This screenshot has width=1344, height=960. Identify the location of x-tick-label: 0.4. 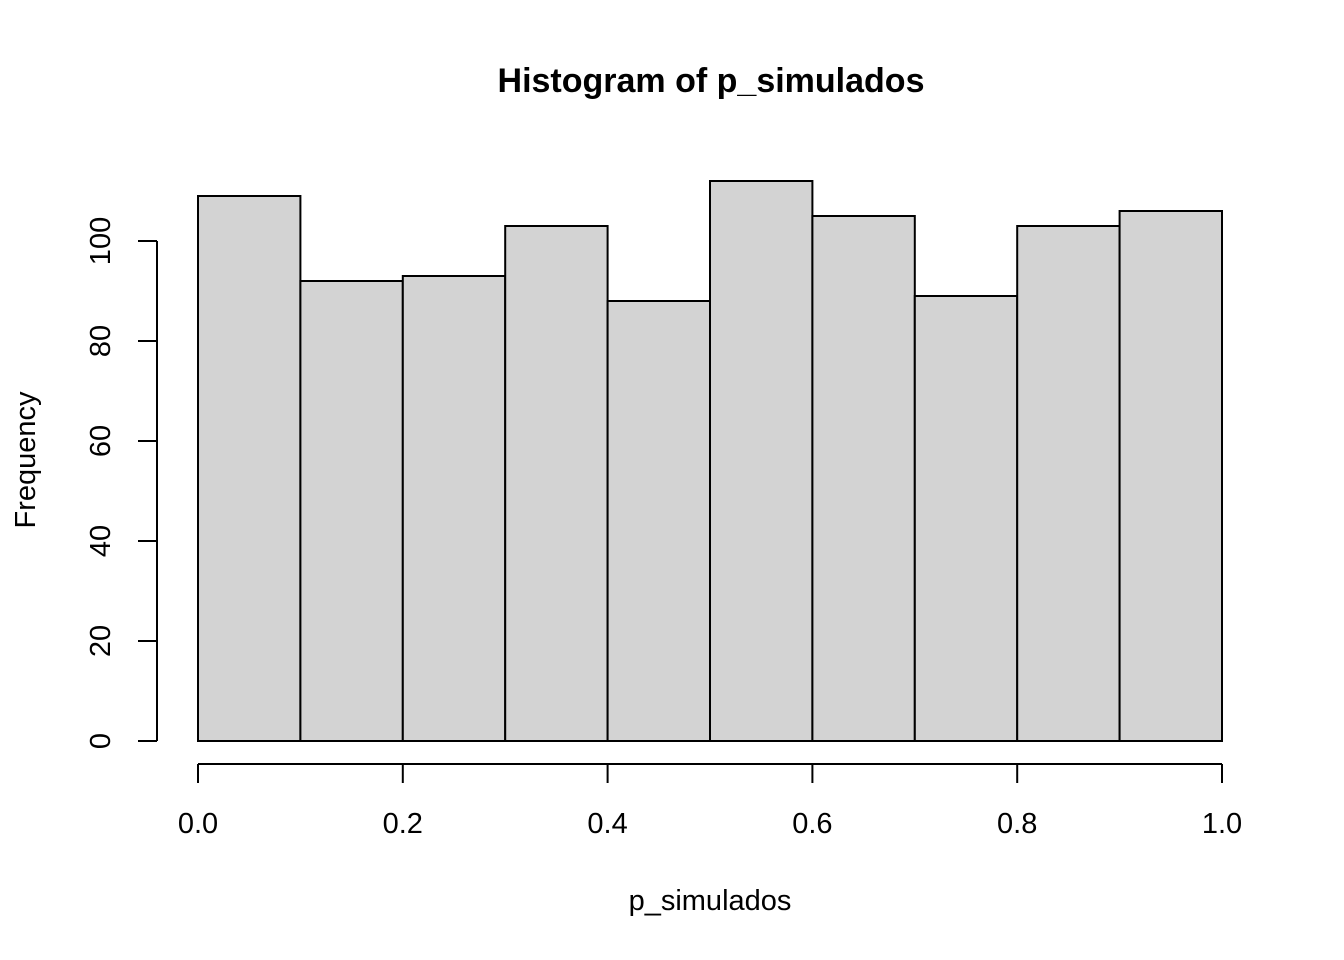
(607, 824).